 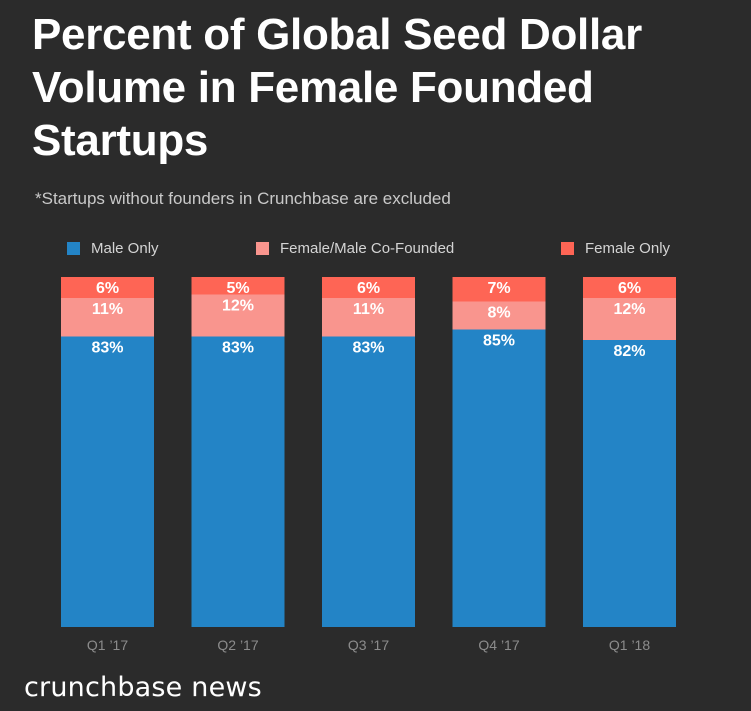 I want to click on x-tick-label-q4-17: Q4 ’17, so click(x=498, y=645).